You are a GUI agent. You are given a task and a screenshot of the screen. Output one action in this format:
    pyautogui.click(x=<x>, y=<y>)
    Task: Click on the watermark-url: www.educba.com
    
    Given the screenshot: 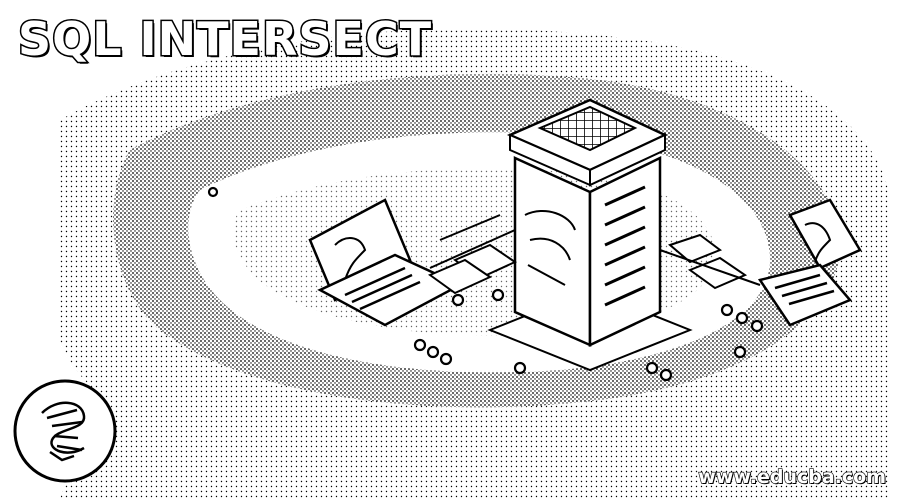 What is the action you would take?
    pyautogui.click(x=792, y=476)
    